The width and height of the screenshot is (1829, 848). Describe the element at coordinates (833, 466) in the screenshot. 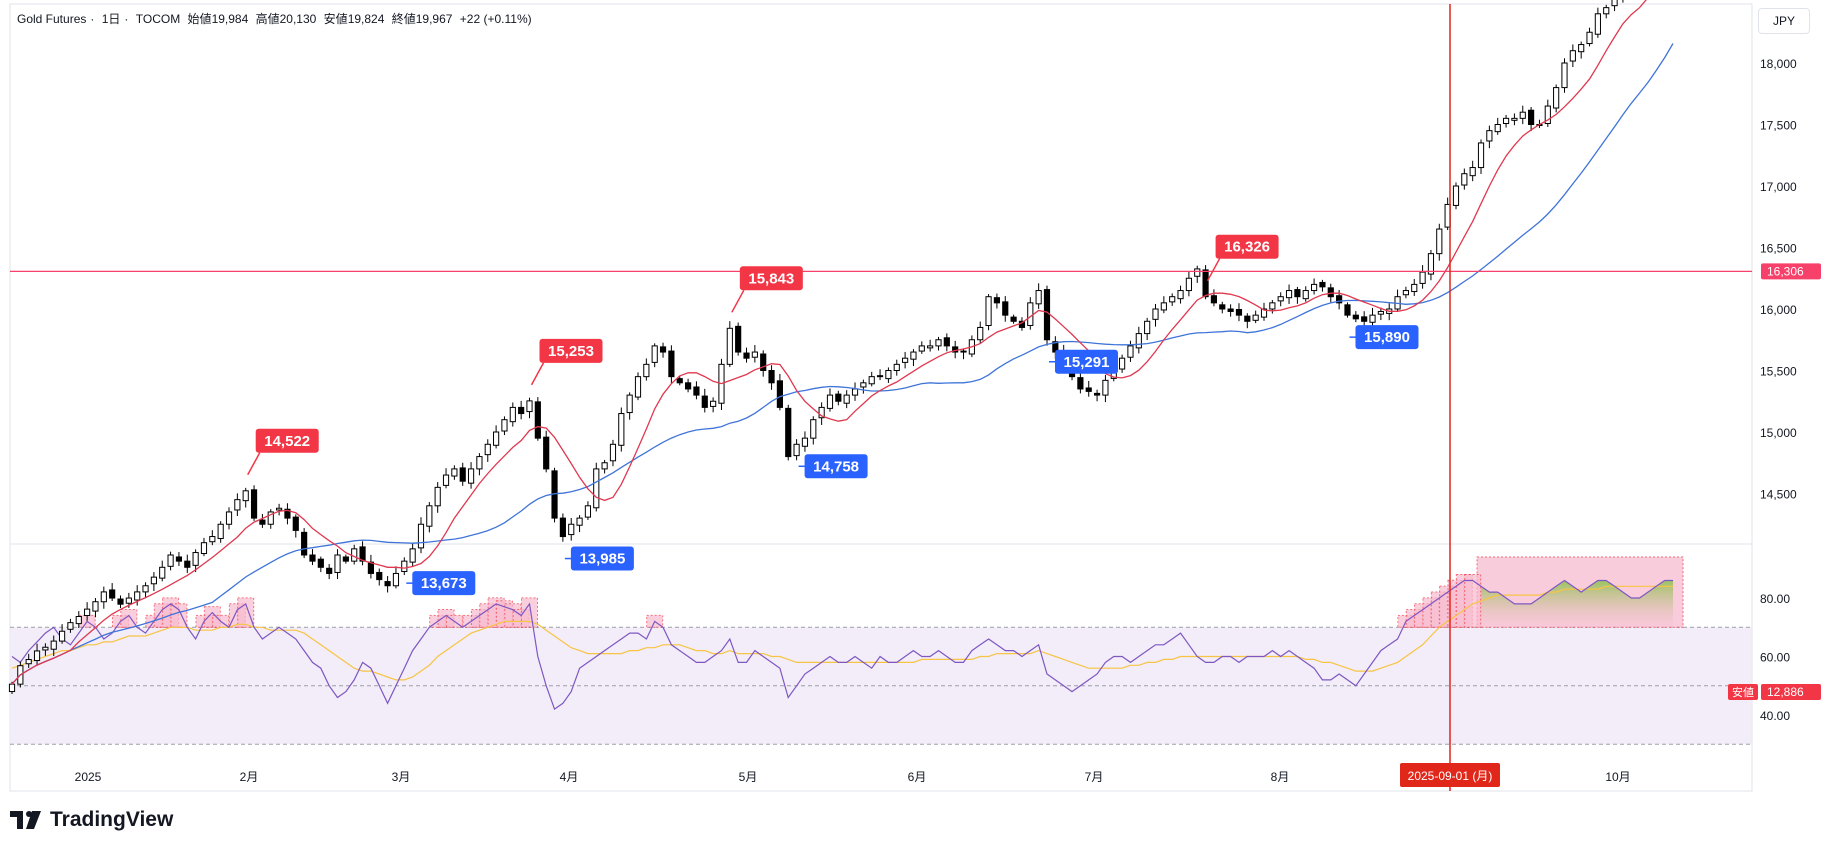

I see `low-label: 14,758` at that location.